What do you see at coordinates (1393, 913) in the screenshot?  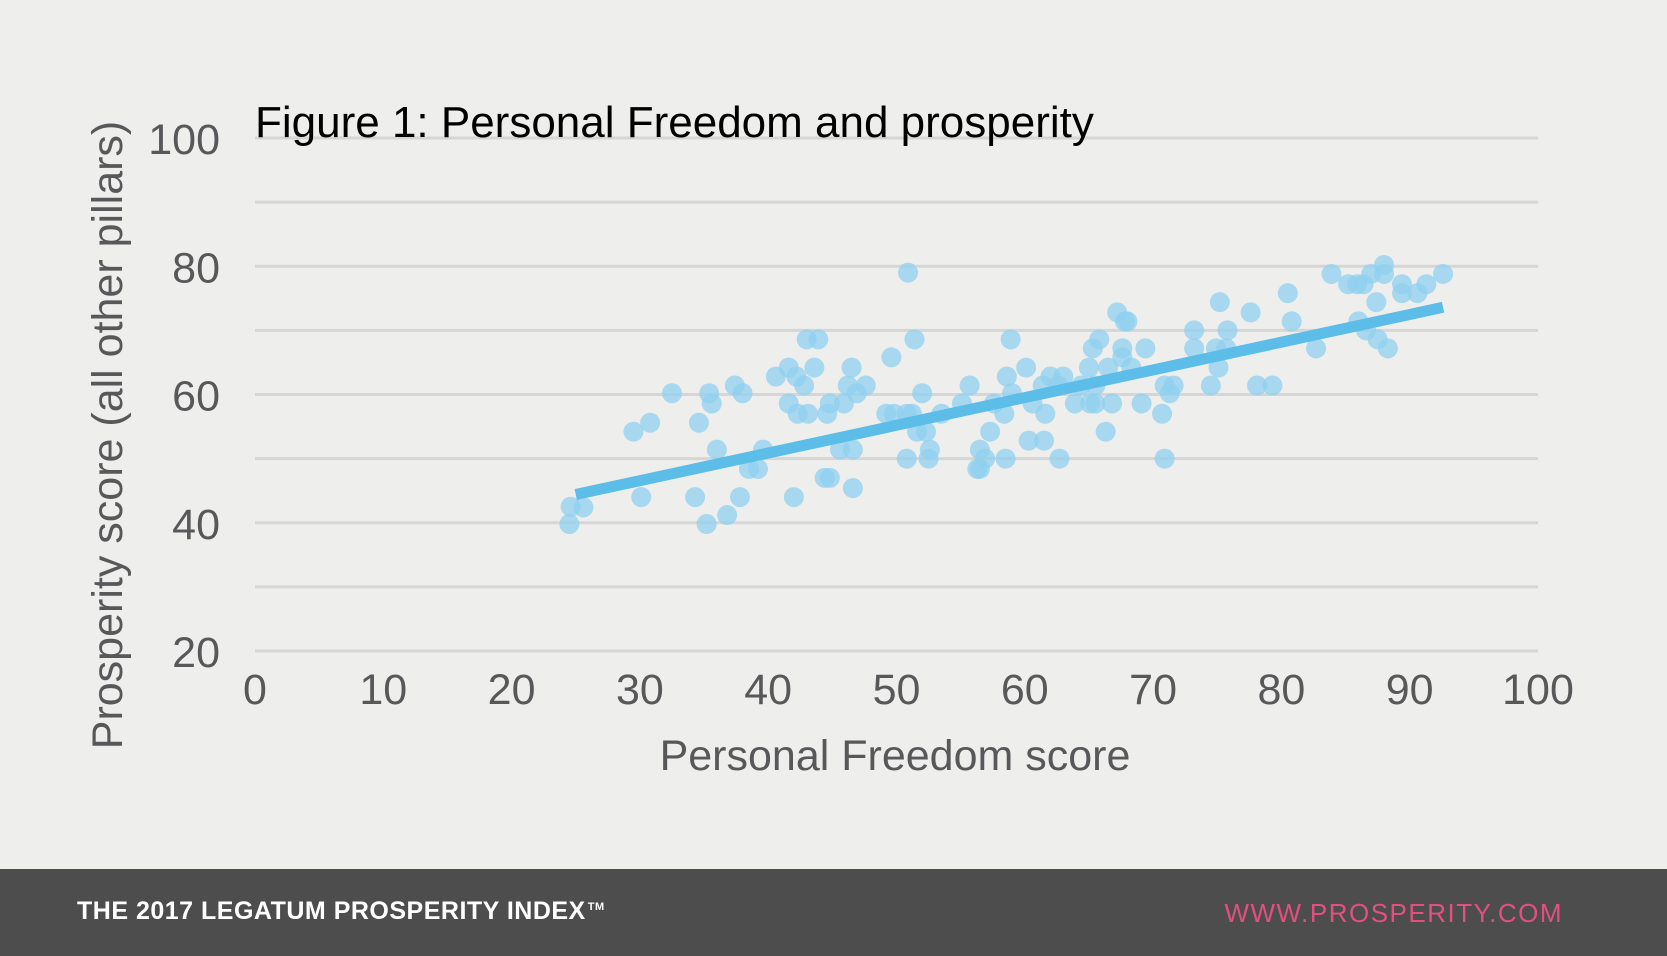 I see `website-link: WWW.PROSPERITY.COM` at bounding box center [1393, 913].